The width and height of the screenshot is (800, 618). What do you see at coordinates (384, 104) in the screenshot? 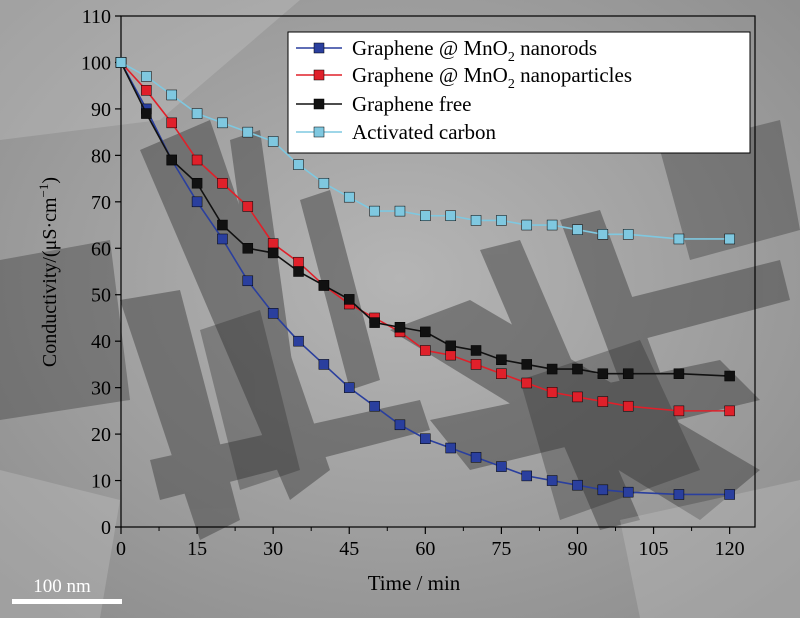
I see `legend-entry: Graphene free` at bounding box center [384, 104].